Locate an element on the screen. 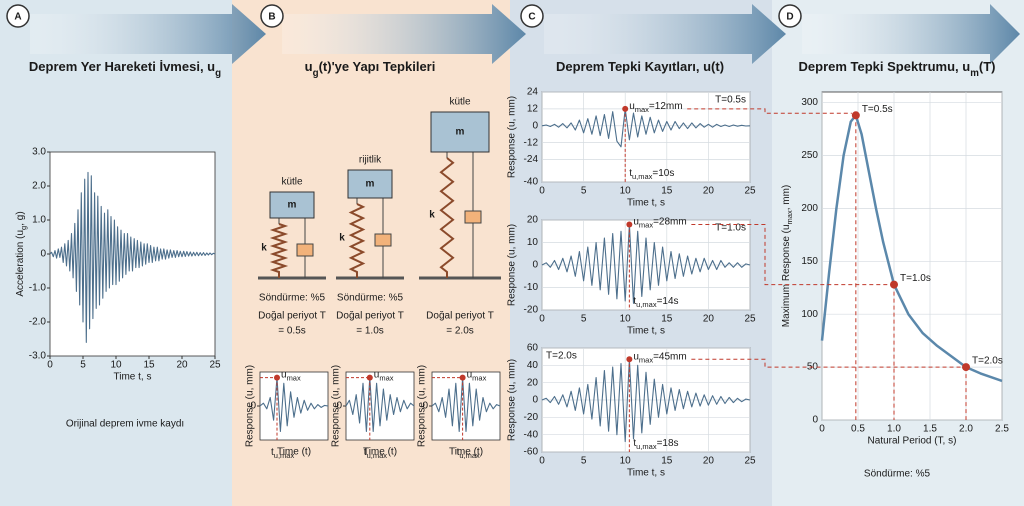  caption: Söndürme: %5 is located at coordinates (897, 474).